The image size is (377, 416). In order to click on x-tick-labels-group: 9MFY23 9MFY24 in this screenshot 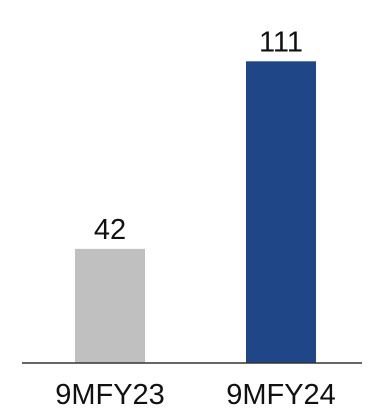, I will do `click(195, 395)`.